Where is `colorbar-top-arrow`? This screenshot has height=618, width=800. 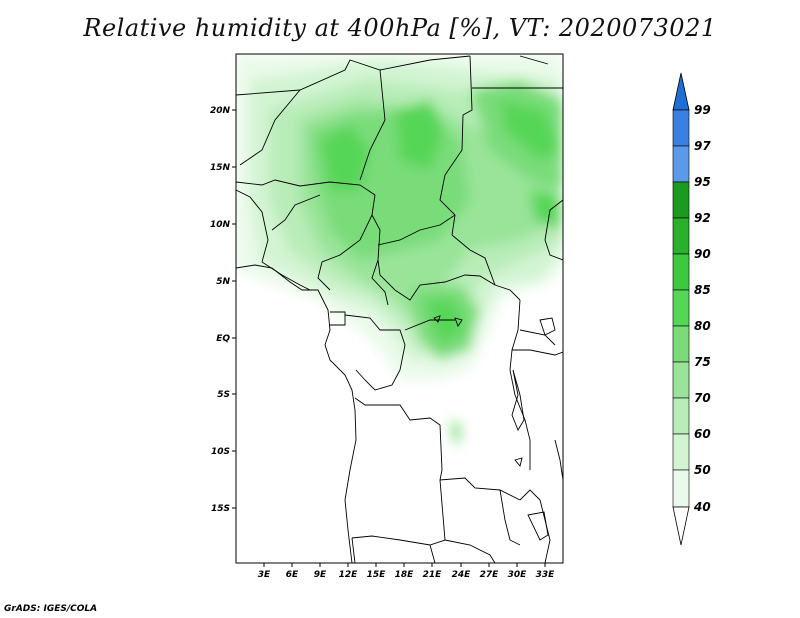 colorbar-top-arrow is located at coordinates (681, 91).